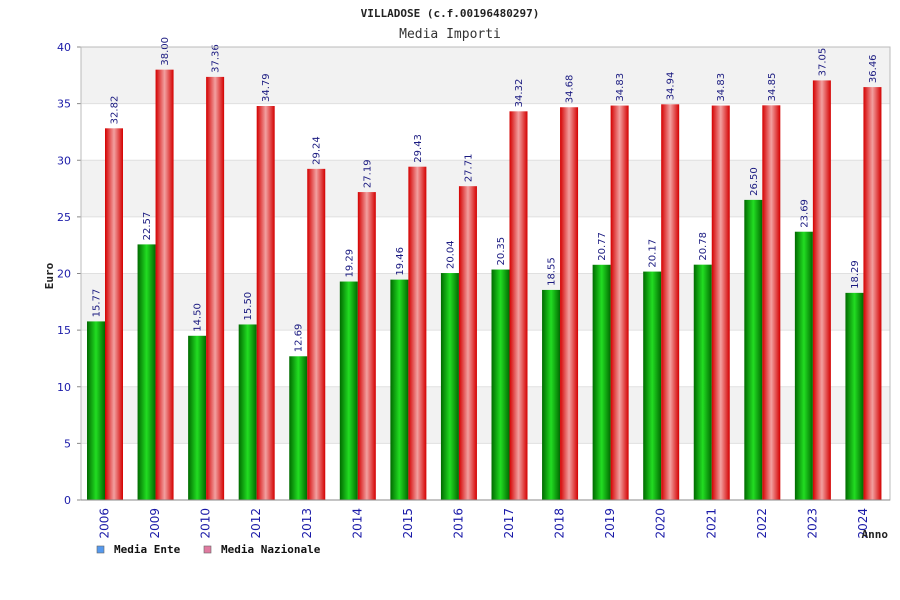  What do you see at coordinates (64, 217) in the screenshot?
I see `y-tick-label: 25` at bounding box center [64, 217].